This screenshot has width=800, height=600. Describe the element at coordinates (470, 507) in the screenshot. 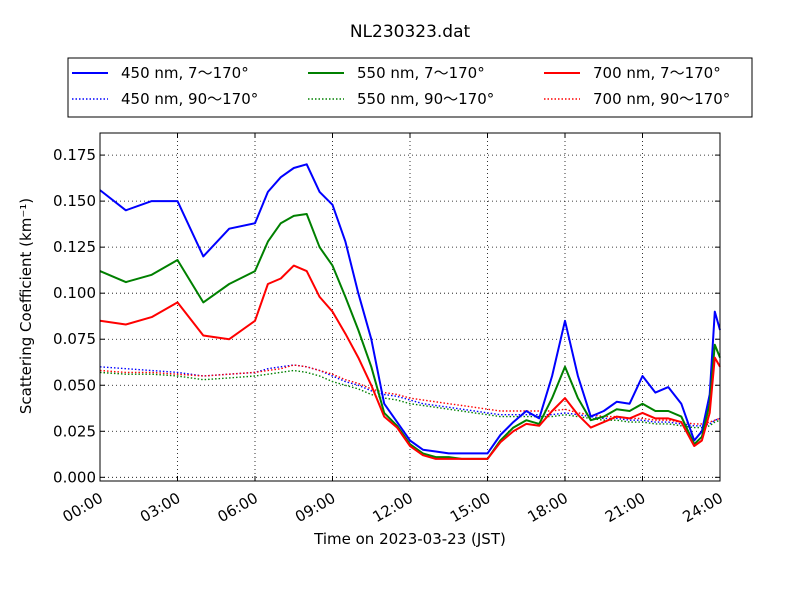

I see `x-tick-label: 15:00` at that location.